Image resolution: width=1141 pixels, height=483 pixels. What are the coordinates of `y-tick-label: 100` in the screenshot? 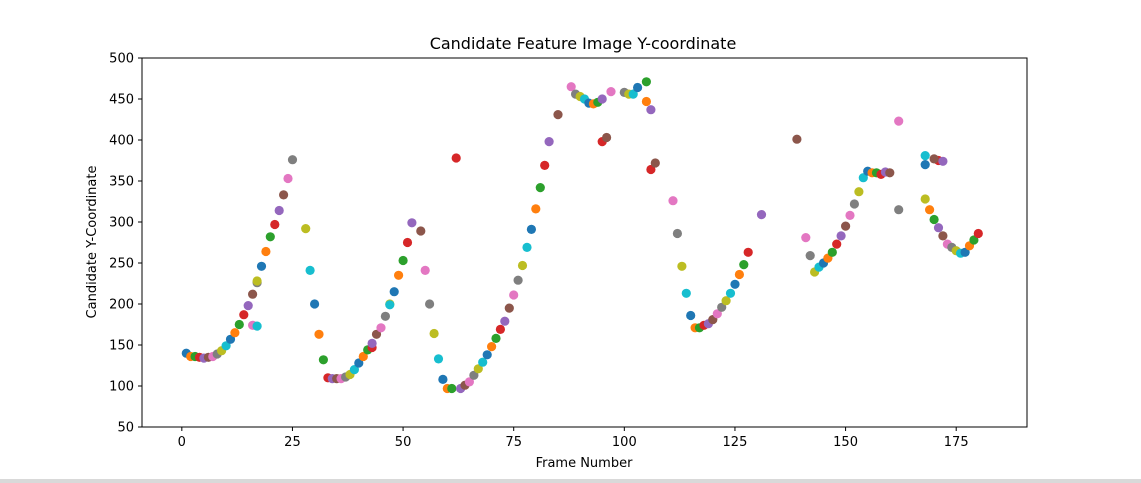 It's located at (121, 387).